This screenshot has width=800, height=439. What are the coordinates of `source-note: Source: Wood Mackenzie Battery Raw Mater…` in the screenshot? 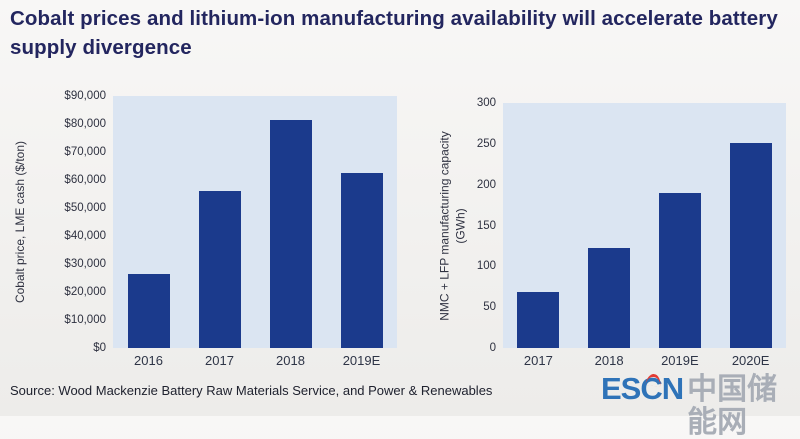 It's located at (251, 390).